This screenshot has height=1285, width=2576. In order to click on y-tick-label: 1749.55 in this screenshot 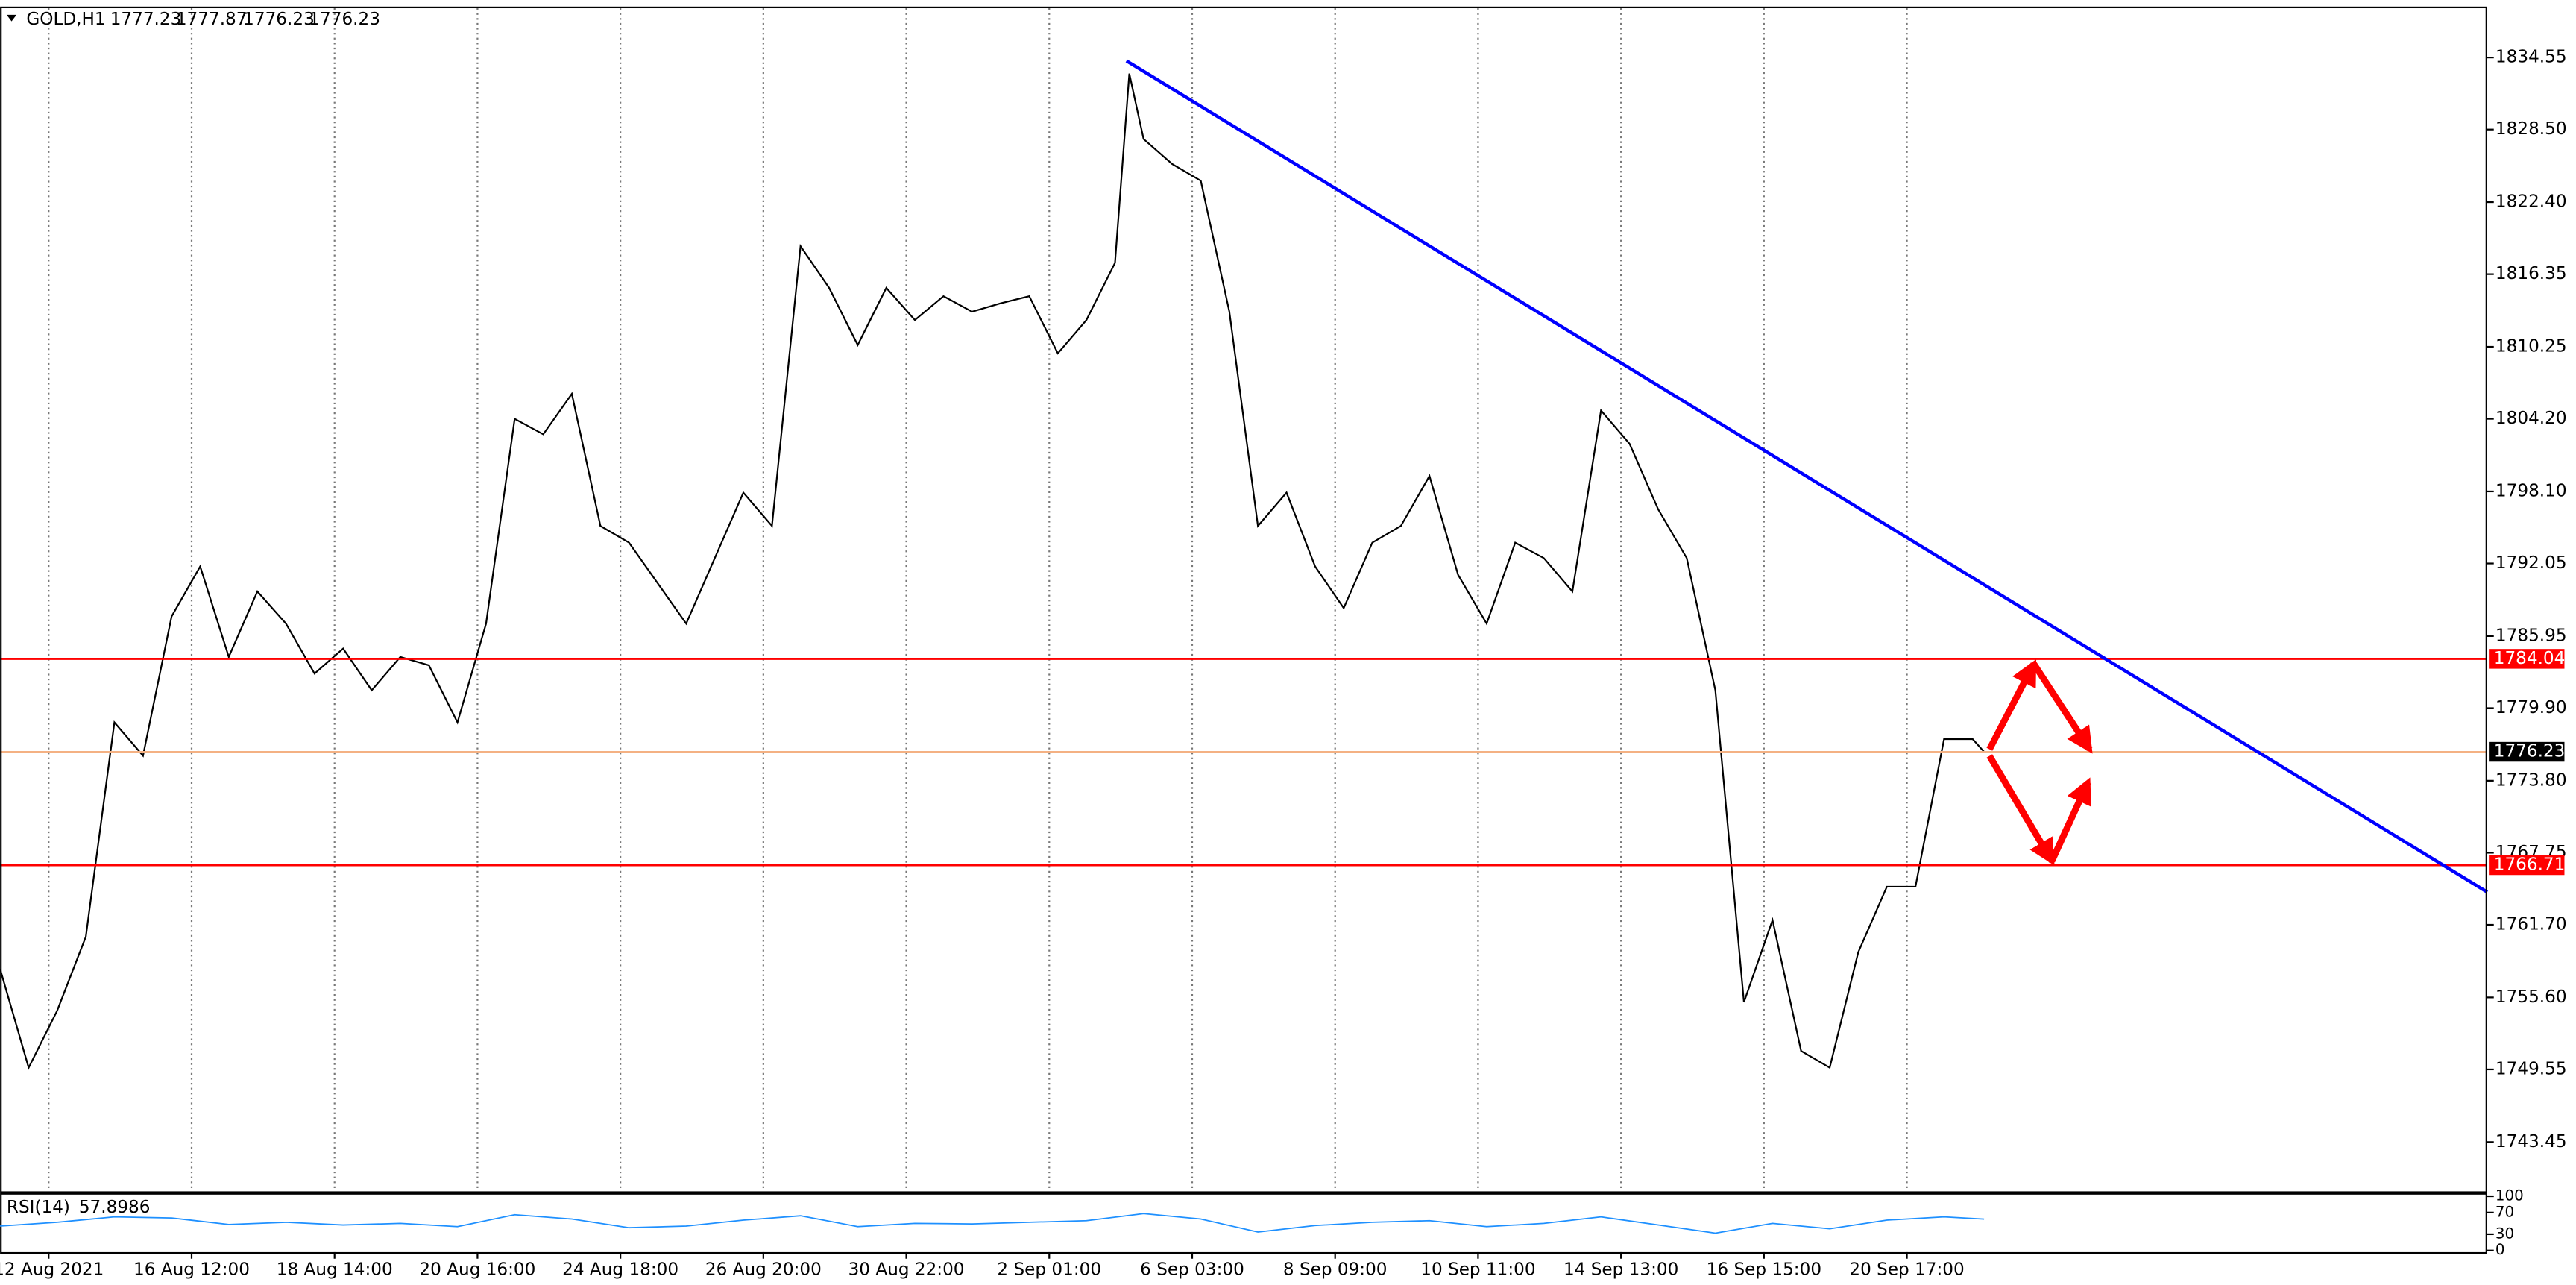, I will do `click(2531, 1068)`.